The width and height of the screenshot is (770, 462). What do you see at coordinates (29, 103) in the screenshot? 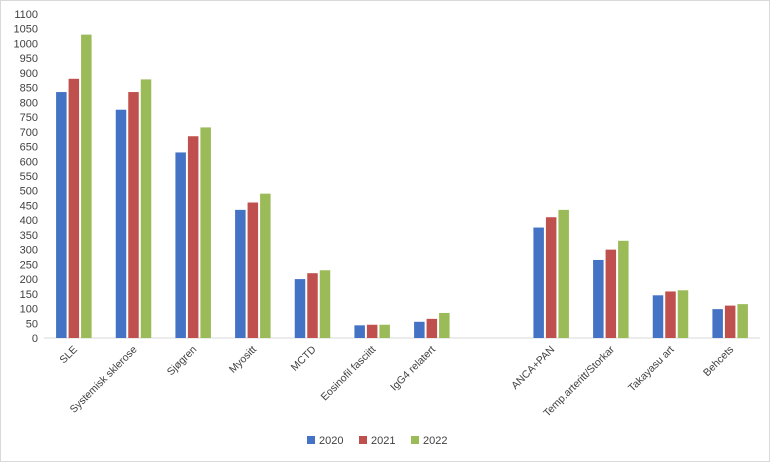
I see `y-tick-label: 800` at bounding box center [29, 103].